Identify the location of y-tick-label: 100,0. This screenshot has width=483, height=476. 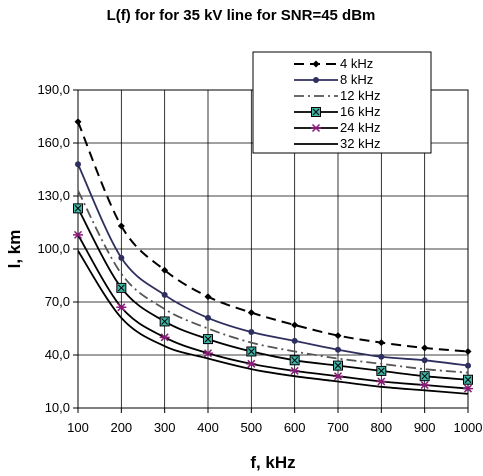
(53, 248).